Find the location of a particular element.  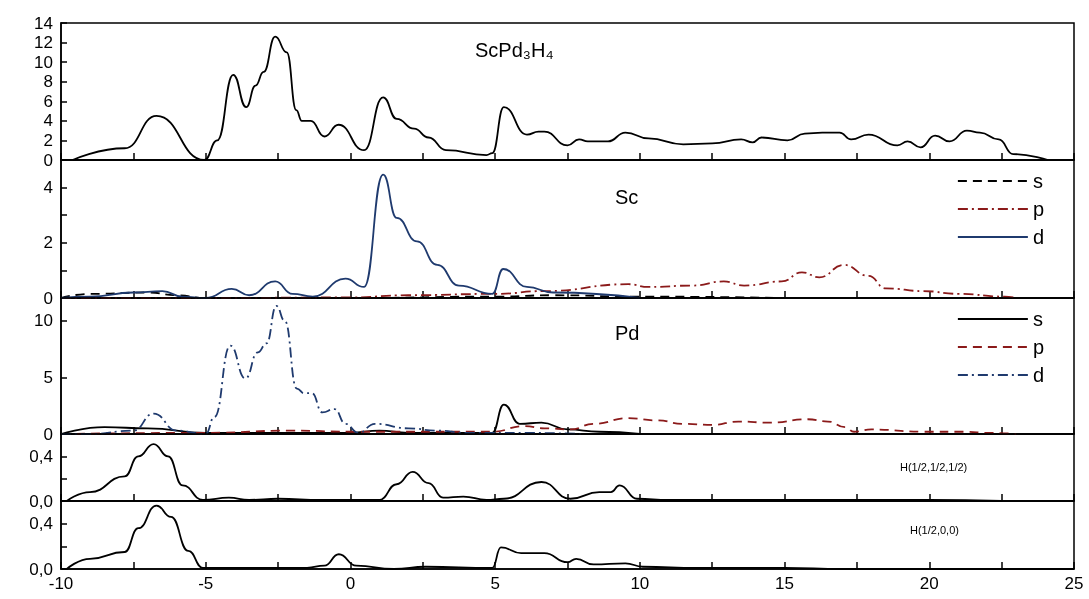

text: H(1/2,0,0) is located at coordinates (934, 529).